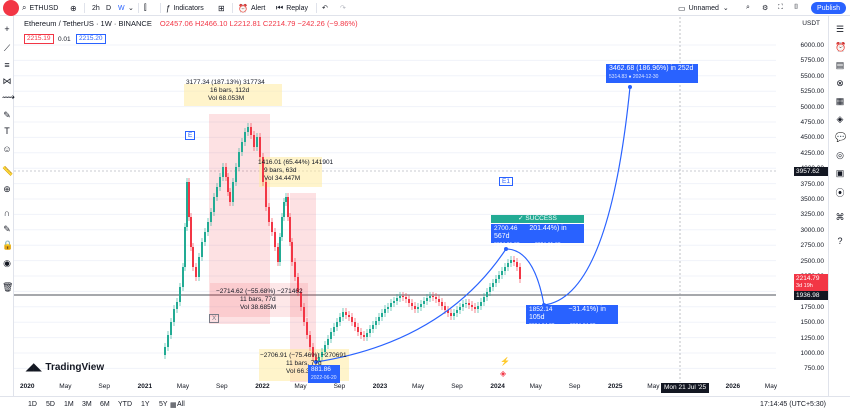  What do you see at coordinates (252, 8) in the screenshot?
I see `alert-button: ⏰ Alert` at bounding box center [252, 8].